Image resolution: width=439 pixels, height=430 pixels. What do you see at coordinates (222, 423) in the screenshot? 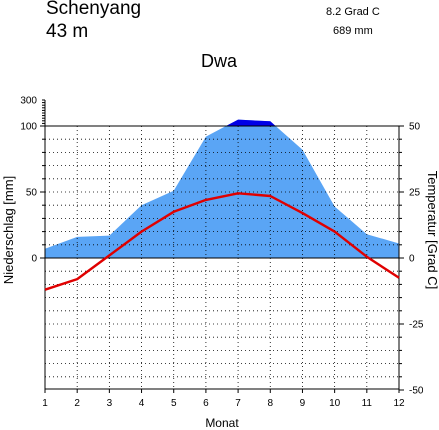
I see `x-axis-label: Monat` at bounding box center [222, 423].